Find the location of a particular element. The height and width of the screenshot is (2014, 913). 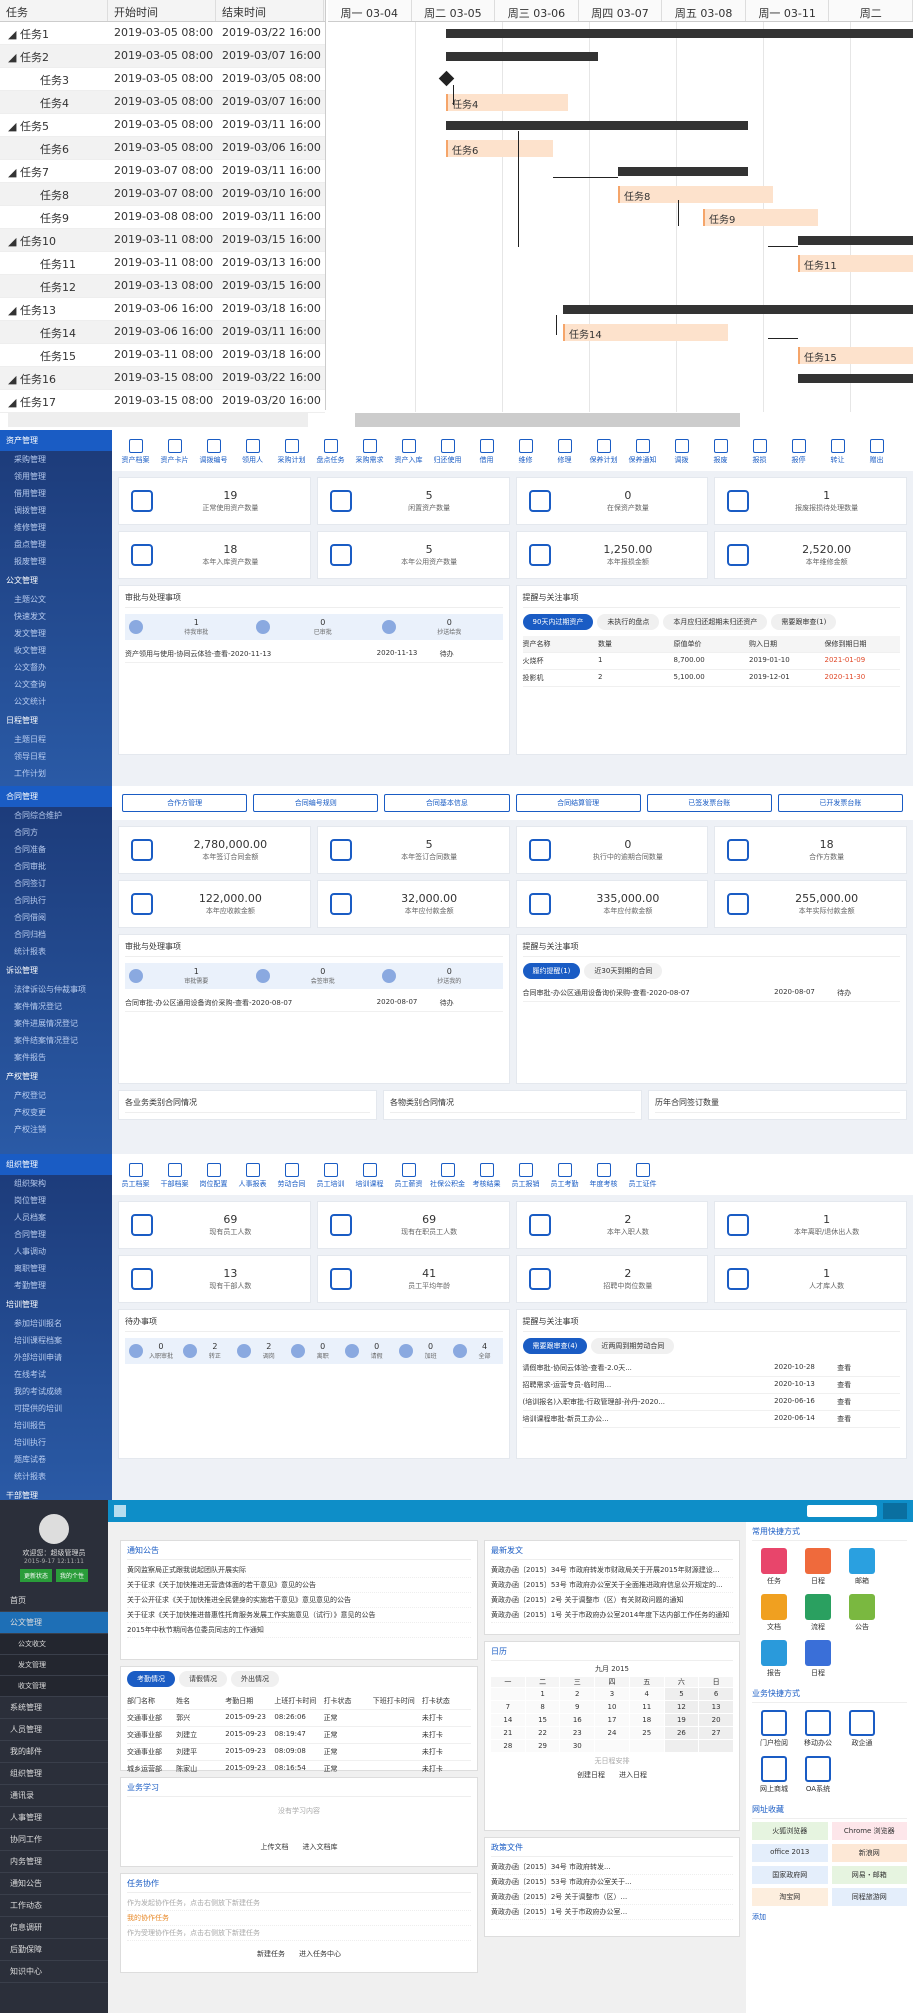

toolbar-item: 保养计划 is located at coordinates (603, 450).